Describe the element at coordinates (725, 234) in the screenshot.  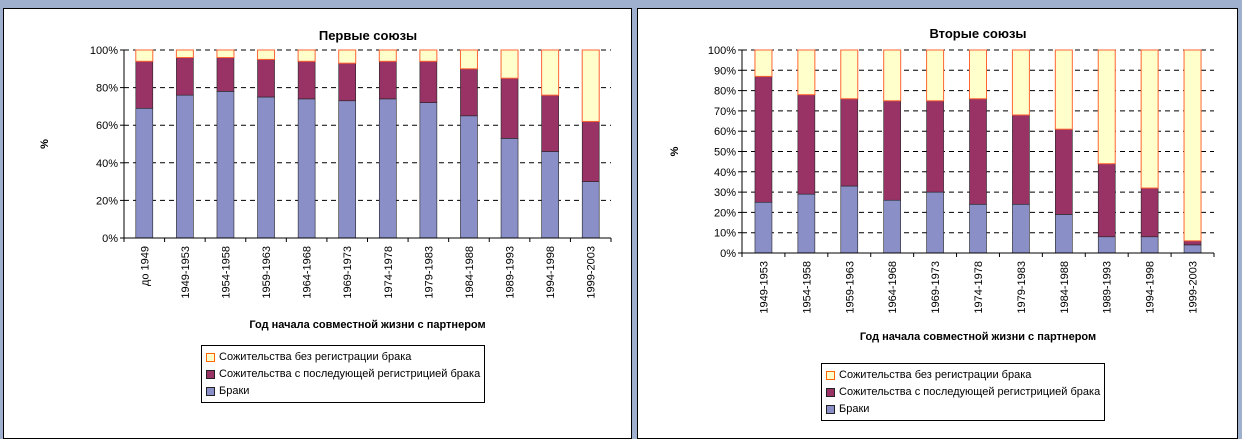
I see `y-tick-label: 10%` at that location.